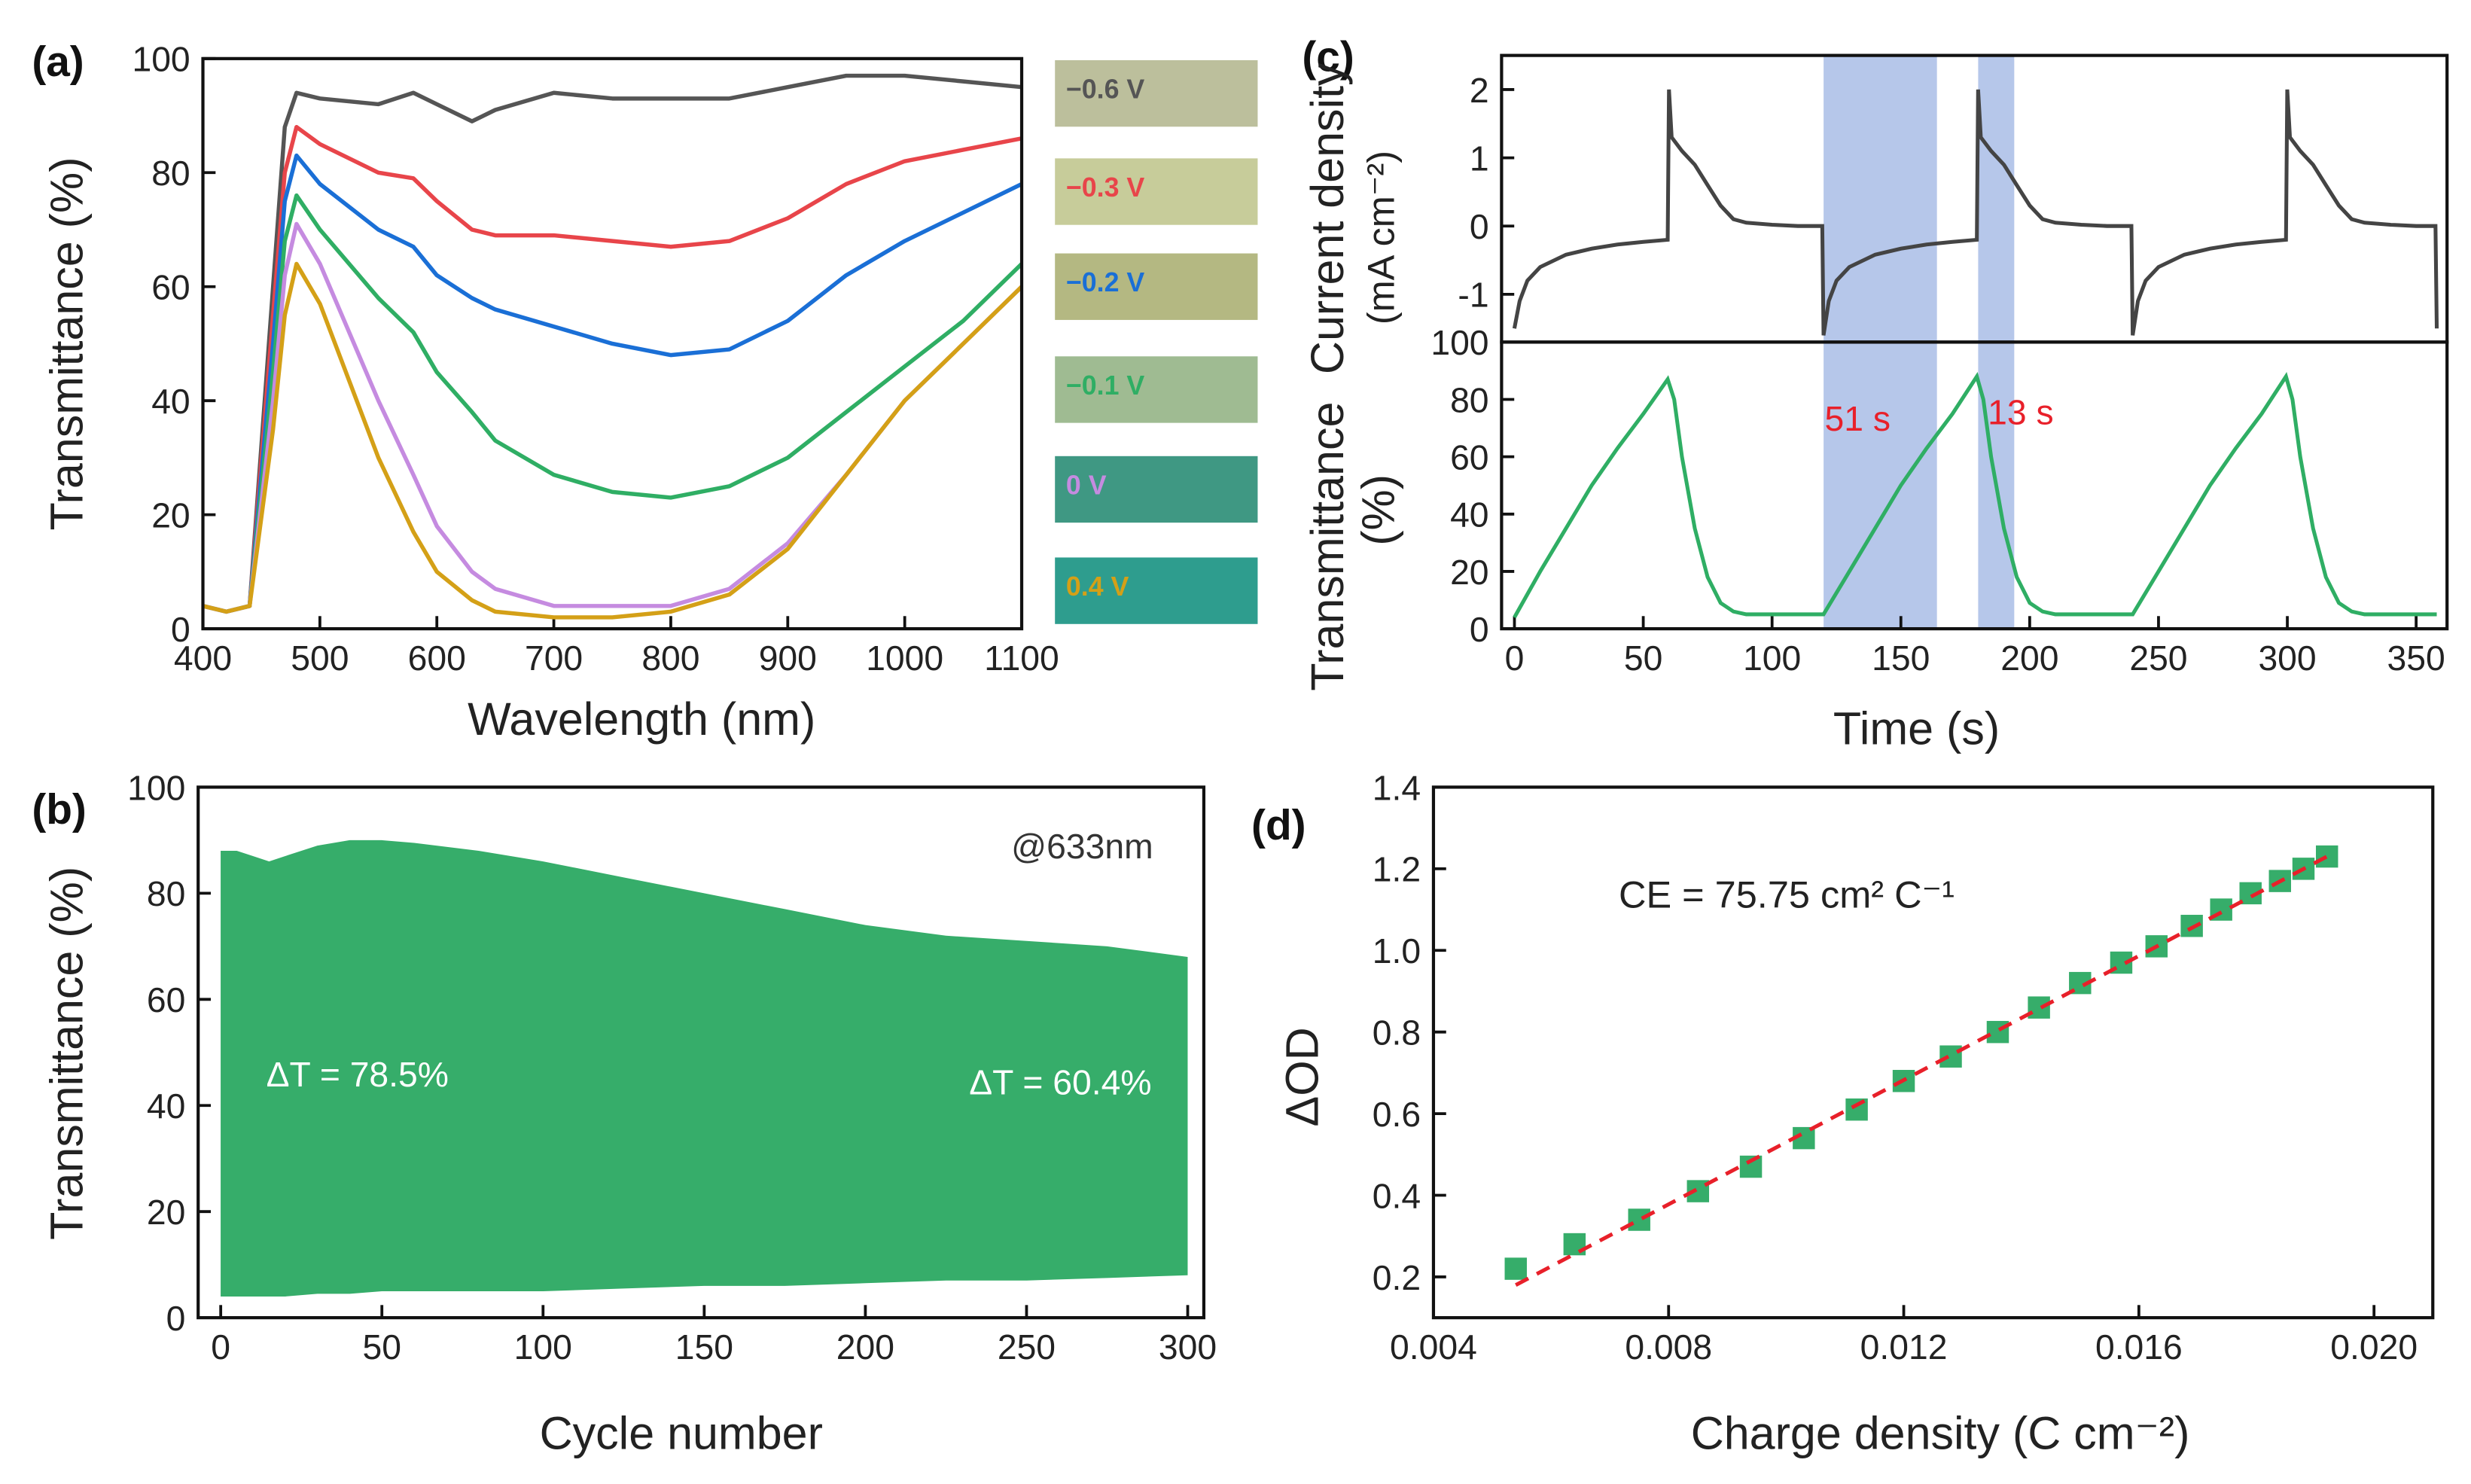 The height and width of the screenshot is (1484, 2471). Describe the element at coordinates (58, 62) in the screenshot. I see `panel-label-a: (a)` at that location.